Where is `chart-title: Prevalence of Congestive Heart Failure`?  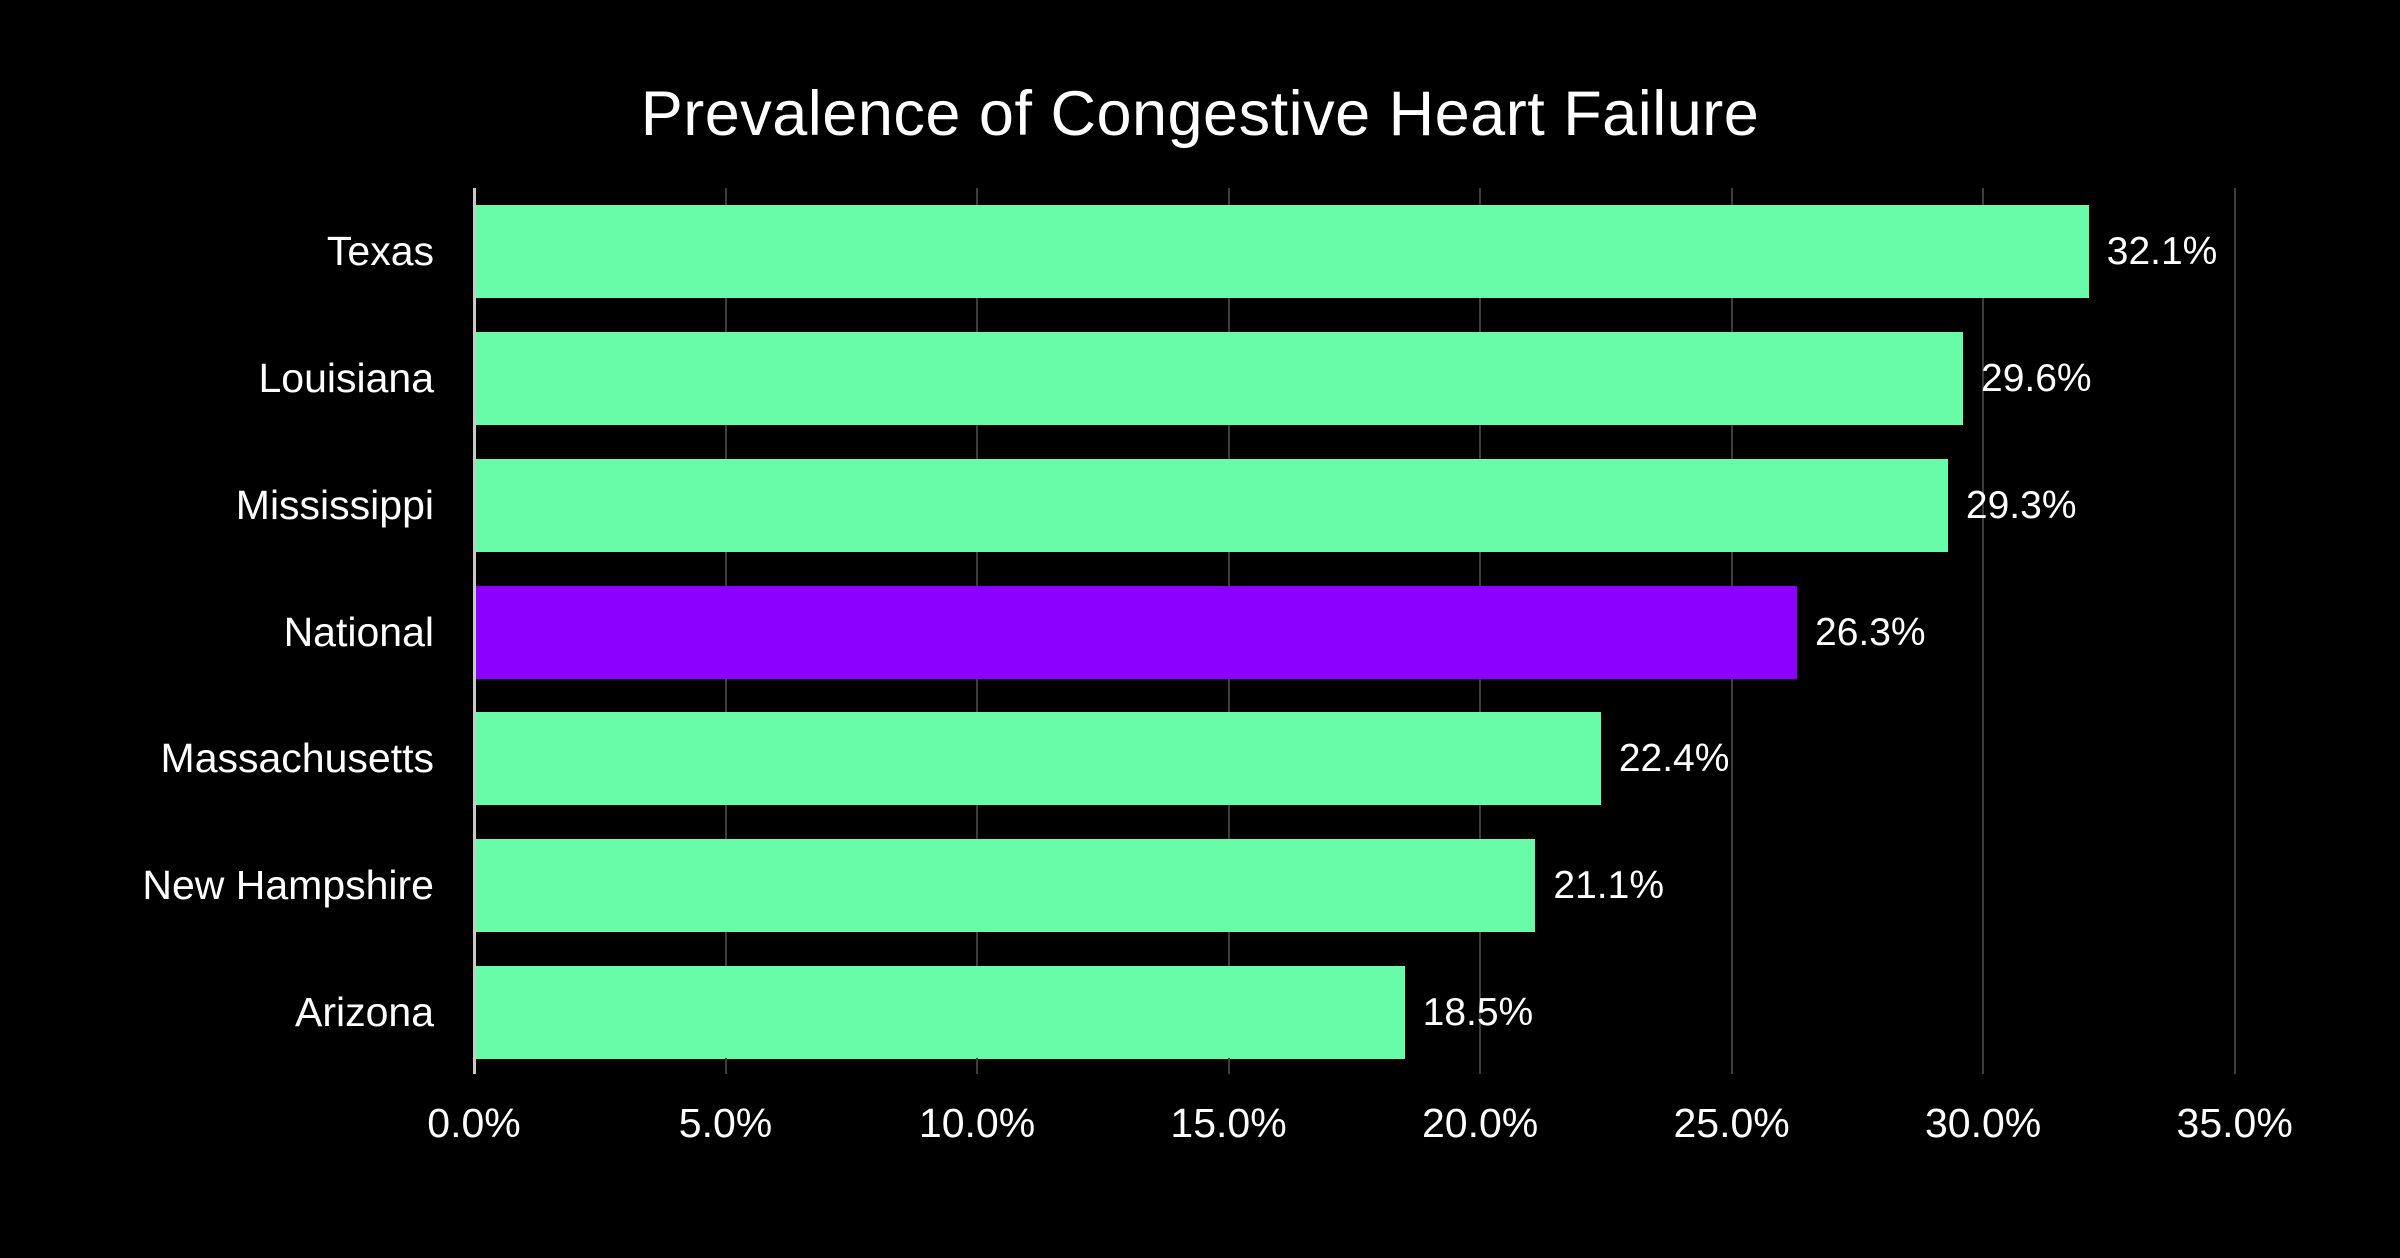 chart-title: Prevalence of Congestive Heart Failure is located at coordinates (1200, 114).